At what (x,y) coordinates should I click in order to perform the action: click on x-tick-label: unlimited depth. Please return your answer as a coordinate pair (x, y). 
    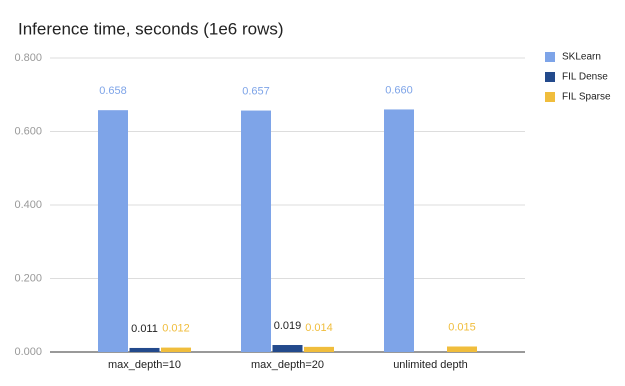
    Looking at the image, I should click on (430, 365).